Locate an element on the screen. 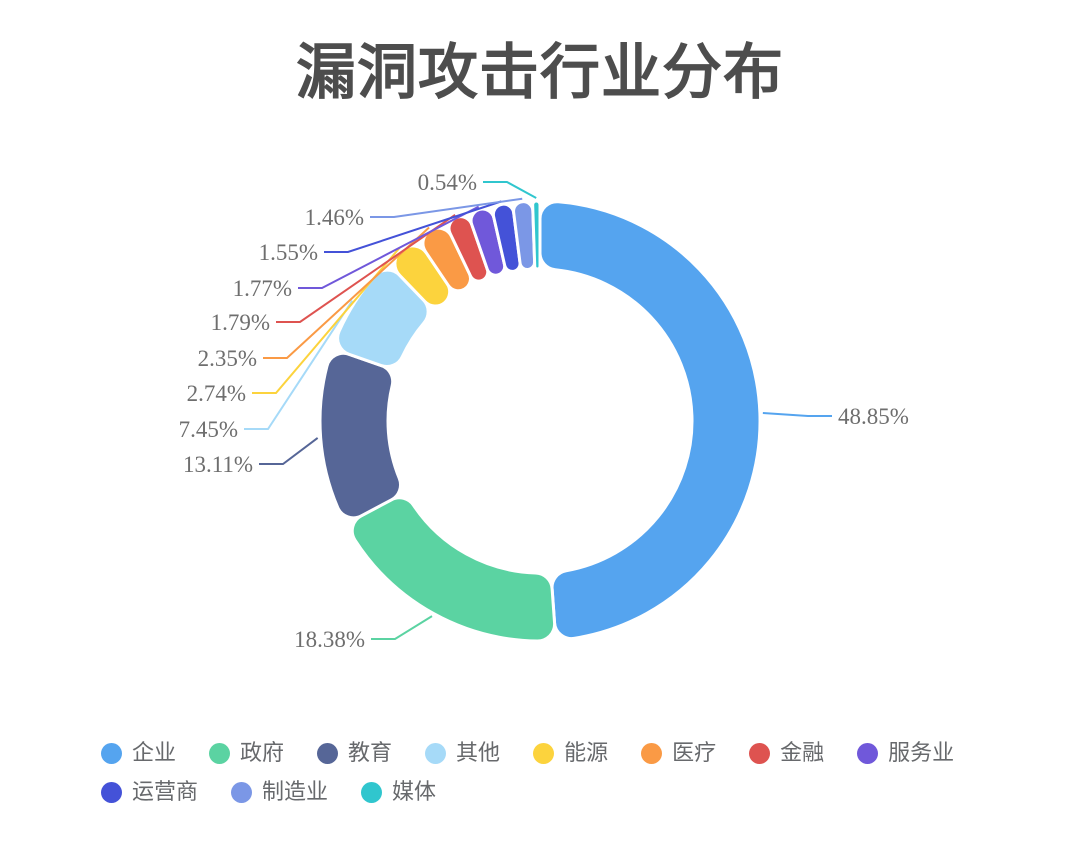 The width and height of the screenshot is (1080, 846). legend-label: 企业 is located at coordinates (154, 752).